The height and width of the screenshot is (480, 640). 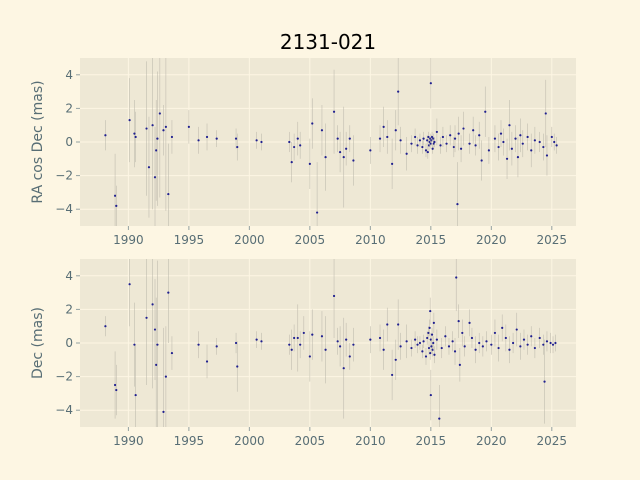 What do you see at coordinates (69, 309) in the screenshot?
I see `dec-ytick-label-1: 2` at bounding box center [69, 309].